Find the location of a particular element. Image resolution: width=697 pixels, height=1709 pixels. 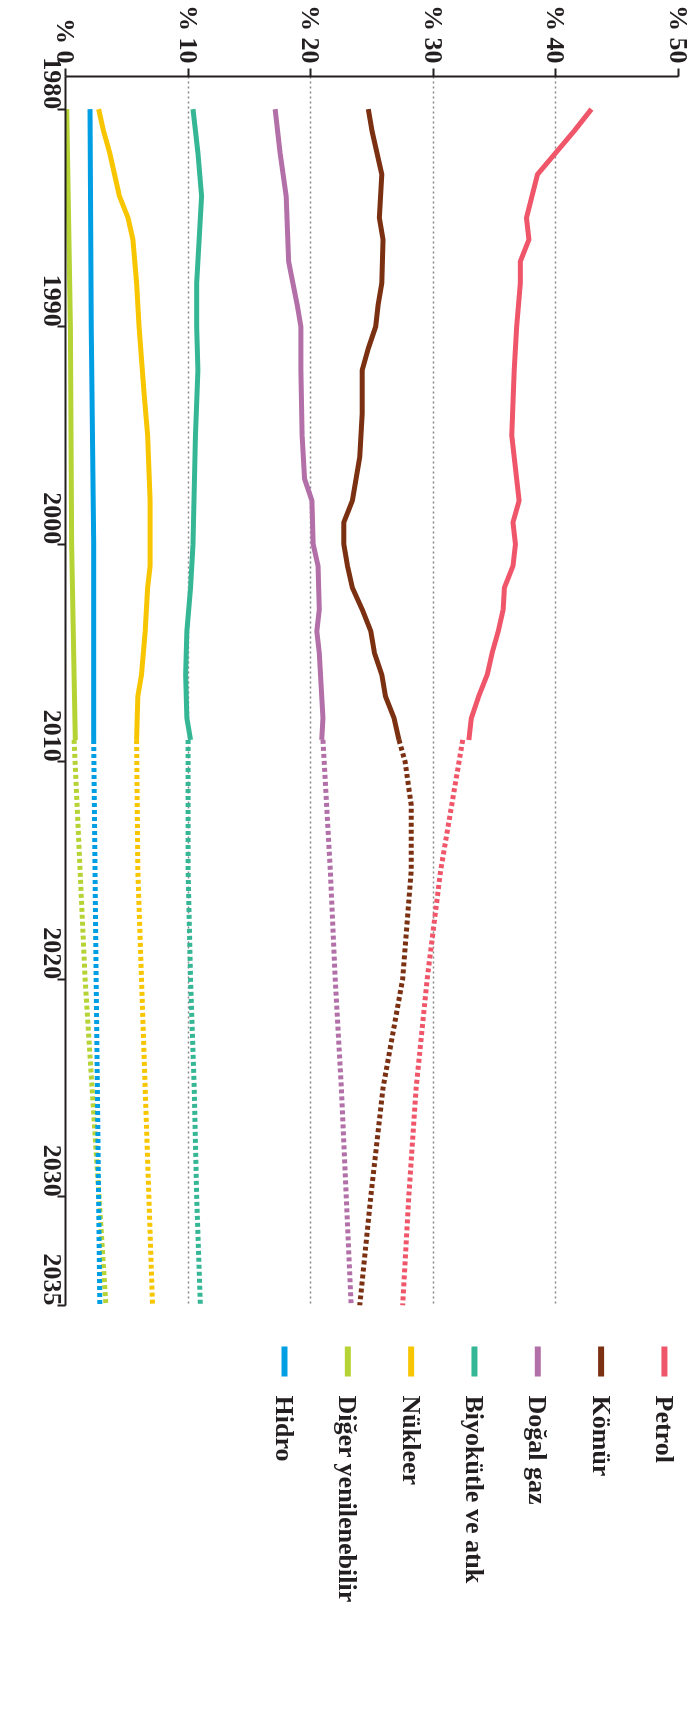

y-tick-label: 2035 is located at coordinates (52, 1279).